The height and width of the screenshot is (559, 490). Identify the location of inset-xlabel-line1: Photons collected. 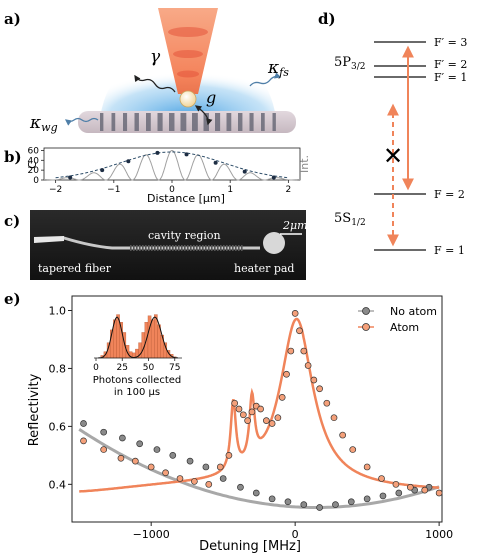
(137, 380).